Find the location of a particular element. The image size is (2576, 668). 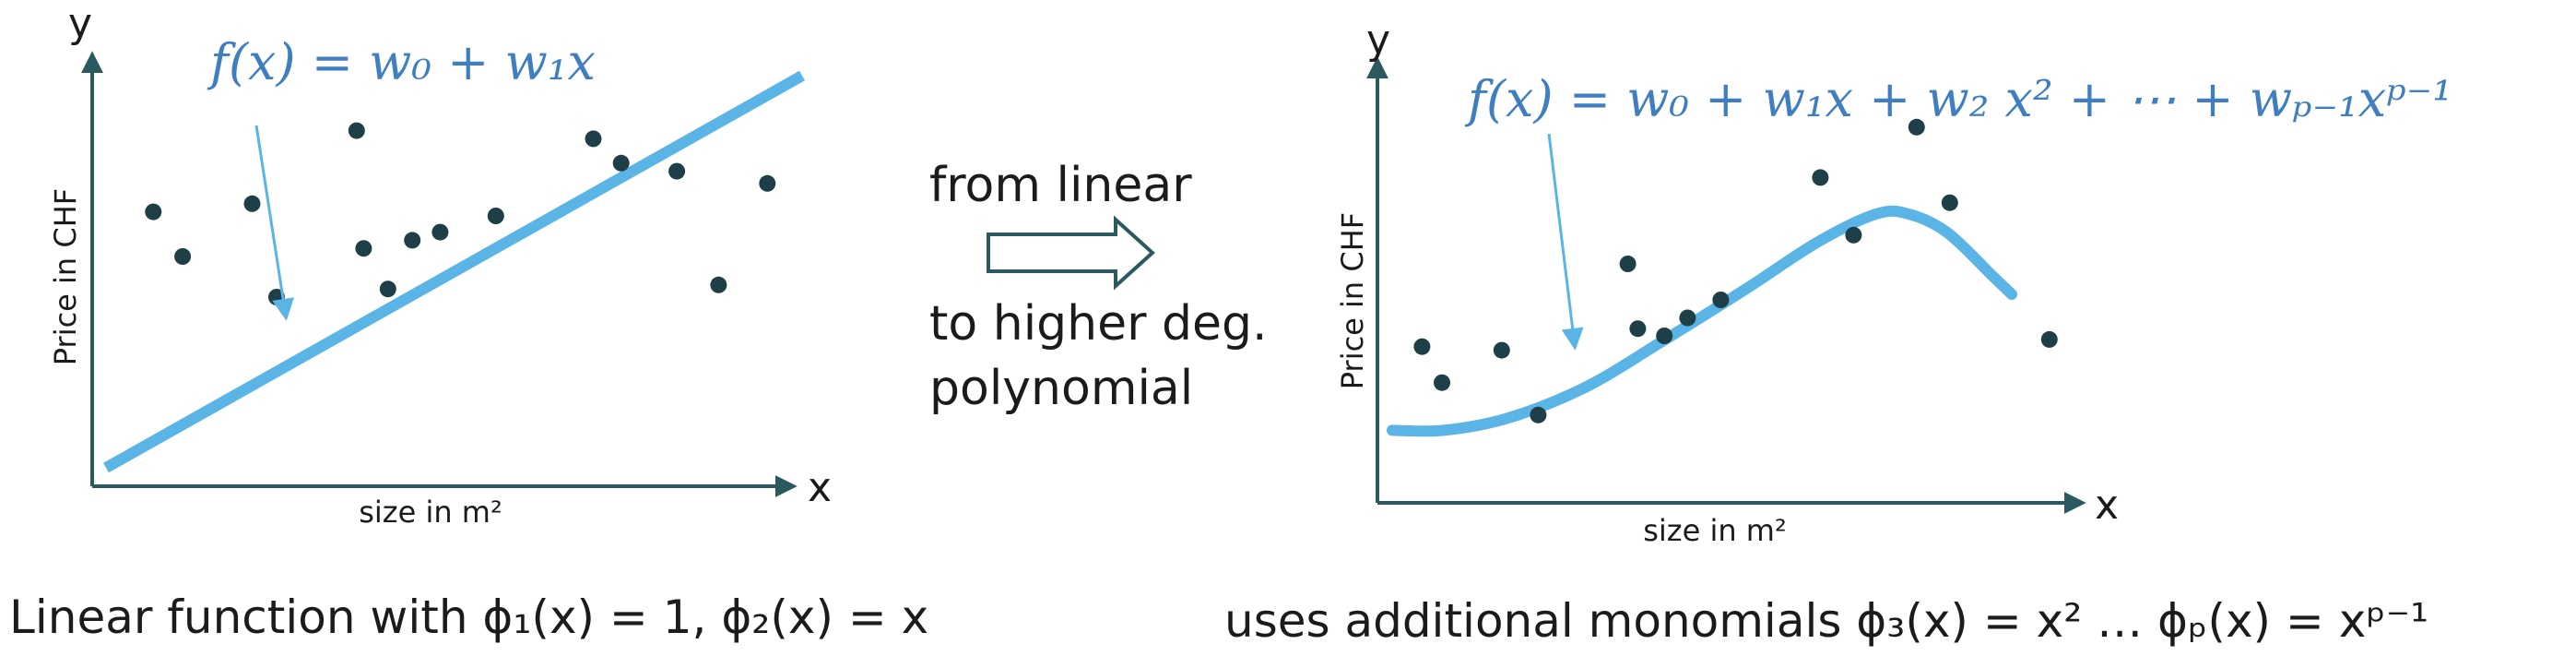

right-x-axis-title: size in m² is located at coordinates (1715, 530).